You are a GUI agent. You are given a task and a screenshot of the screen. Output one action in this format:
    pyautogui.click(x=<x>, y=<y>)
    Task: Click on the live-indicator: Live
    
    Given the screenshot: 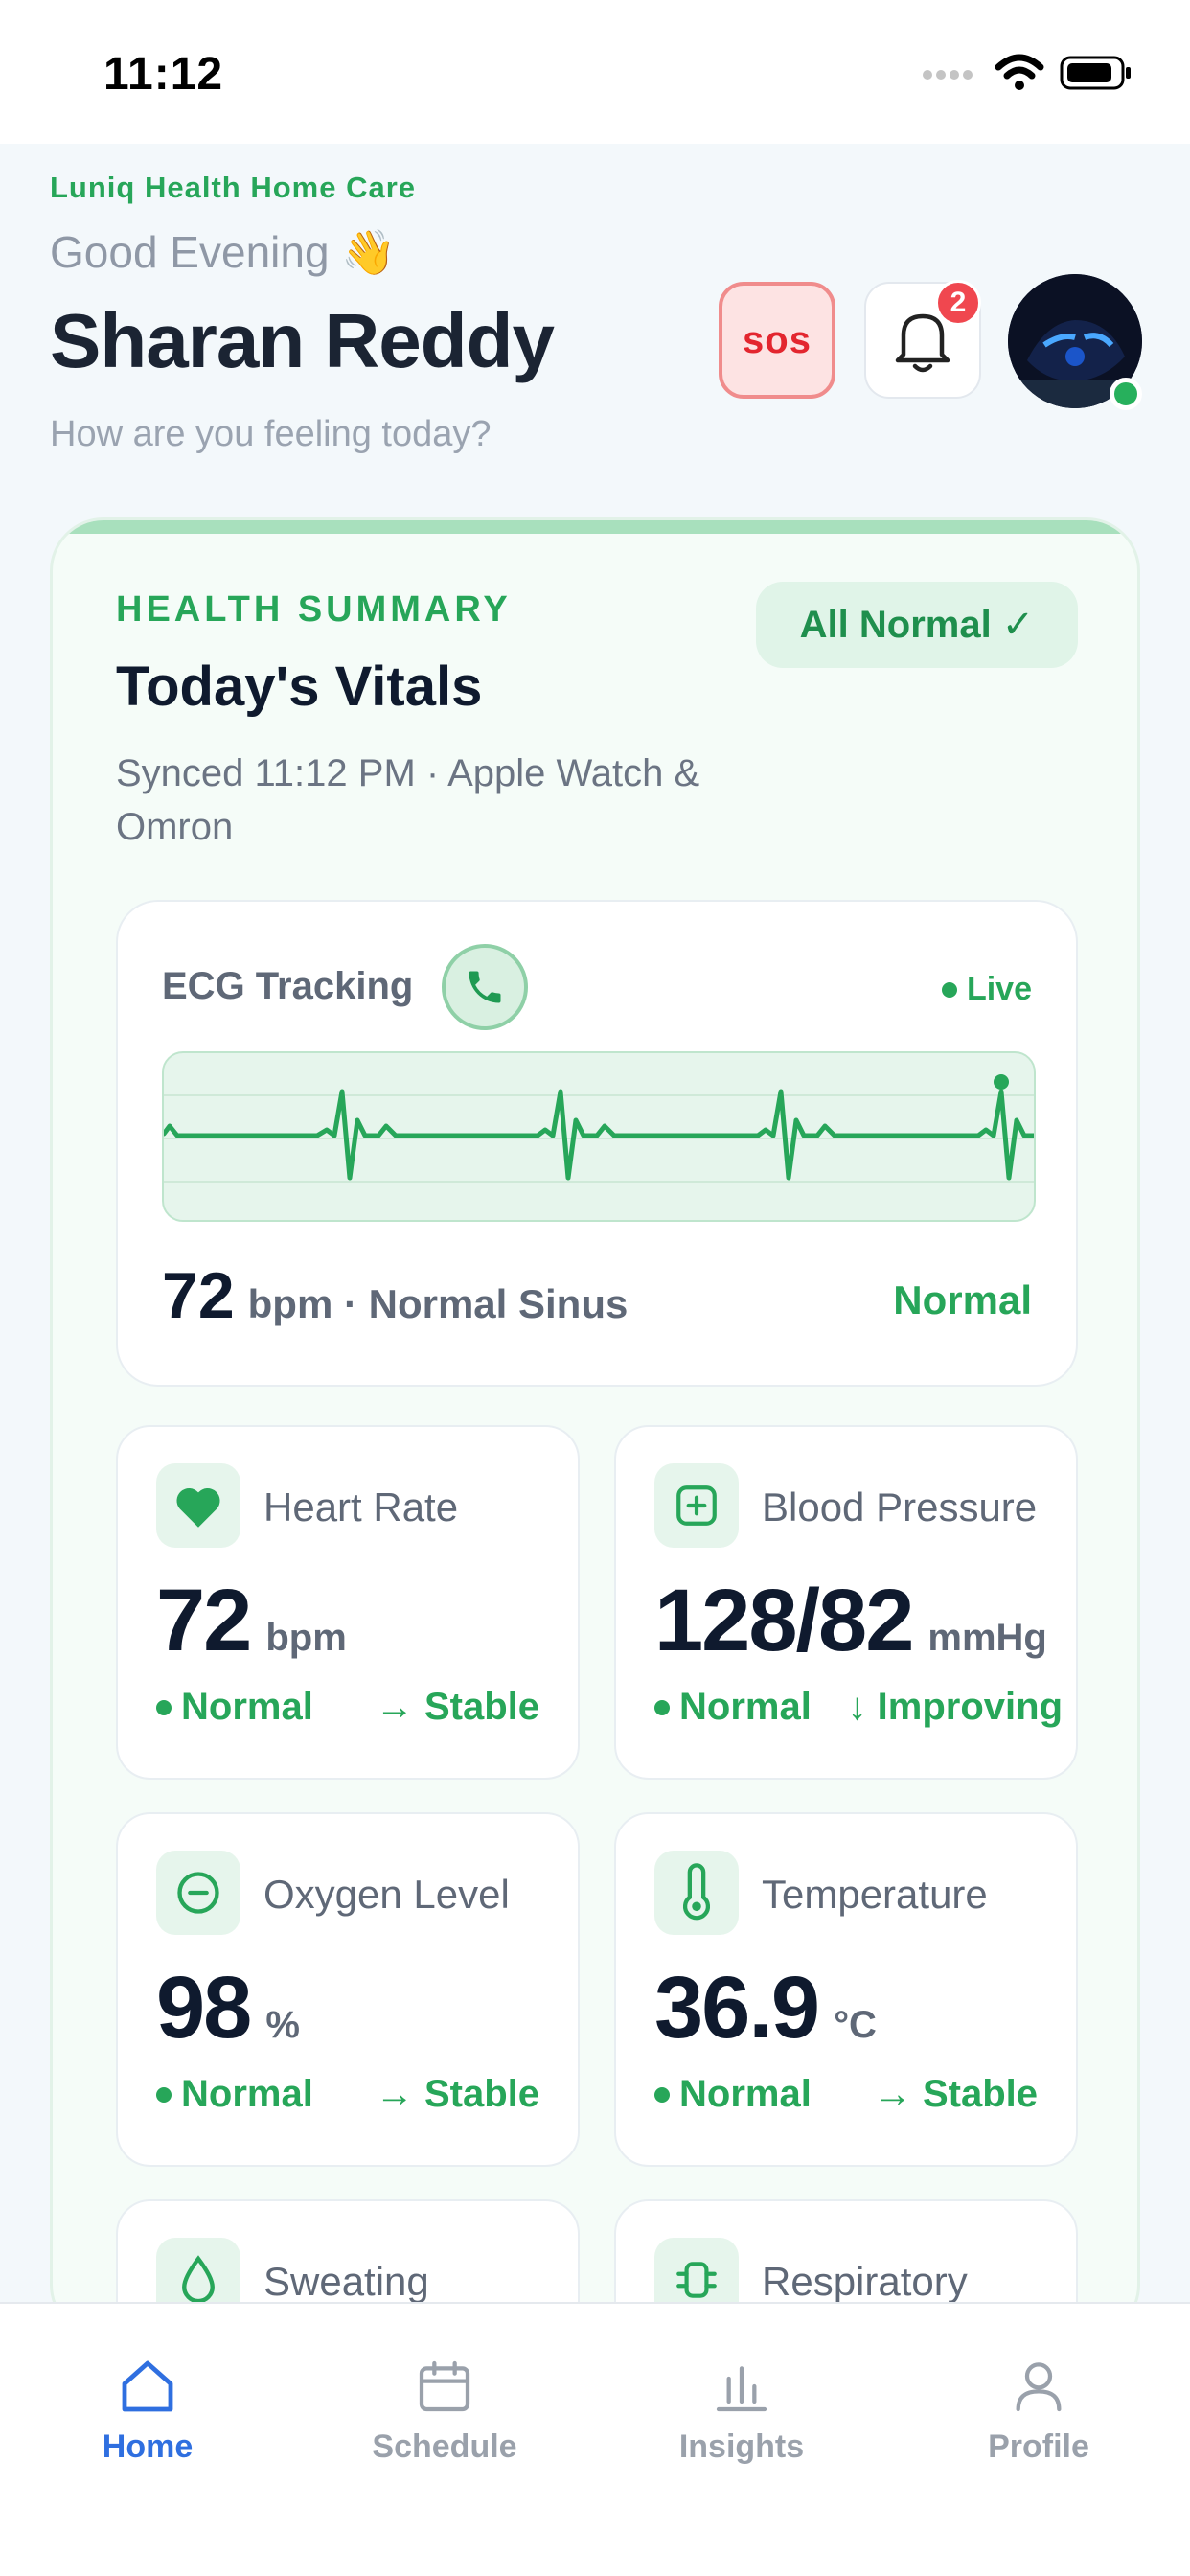 What is the action you would take?
    pyautogui.click(x=986, y=989)
    